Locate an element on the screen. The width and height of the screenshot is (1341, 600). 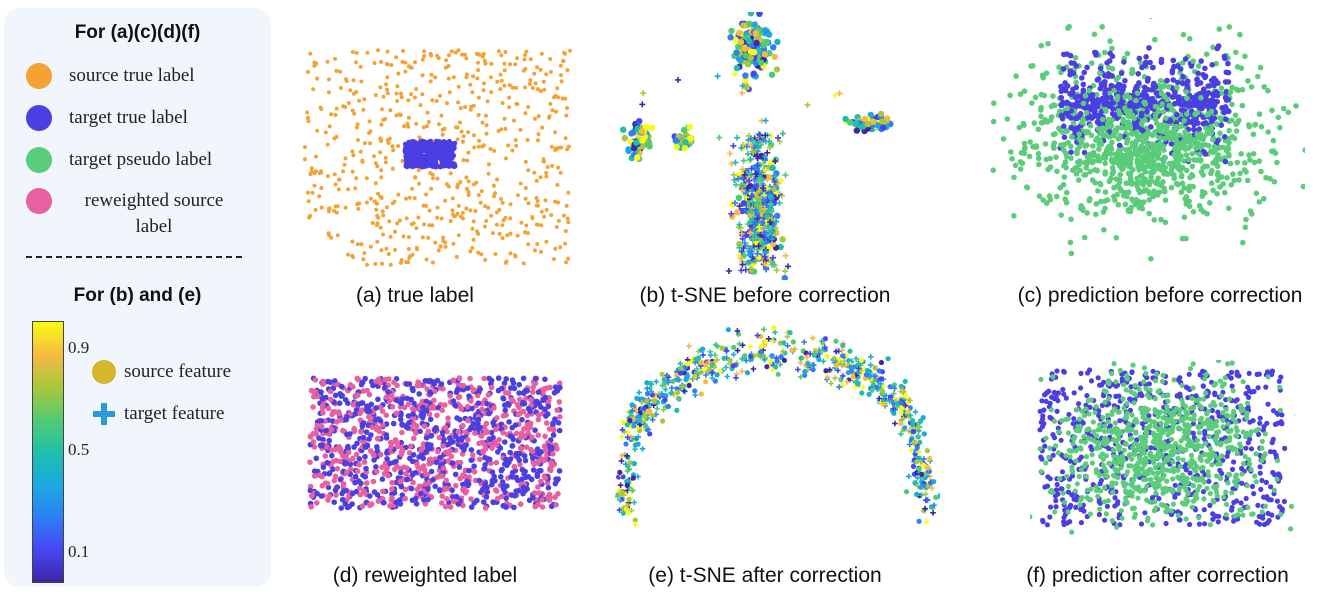
legend-item-source-feature: source feature is located at coordinates (161, 372).